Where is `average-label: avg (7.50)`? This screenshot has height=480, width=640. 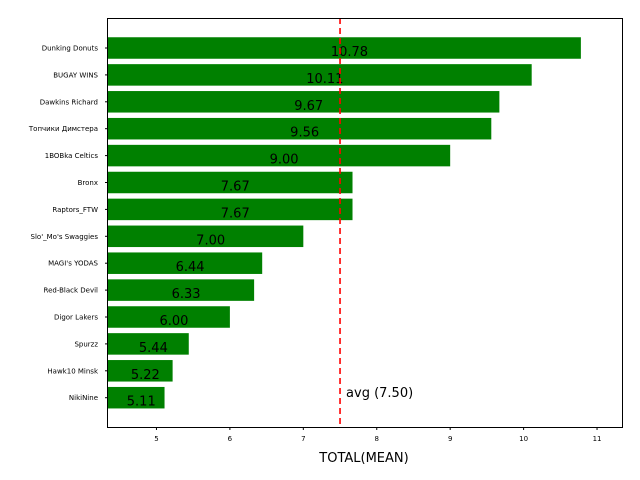
average-label: avg (7.50) is located at coordinates (379, 393).